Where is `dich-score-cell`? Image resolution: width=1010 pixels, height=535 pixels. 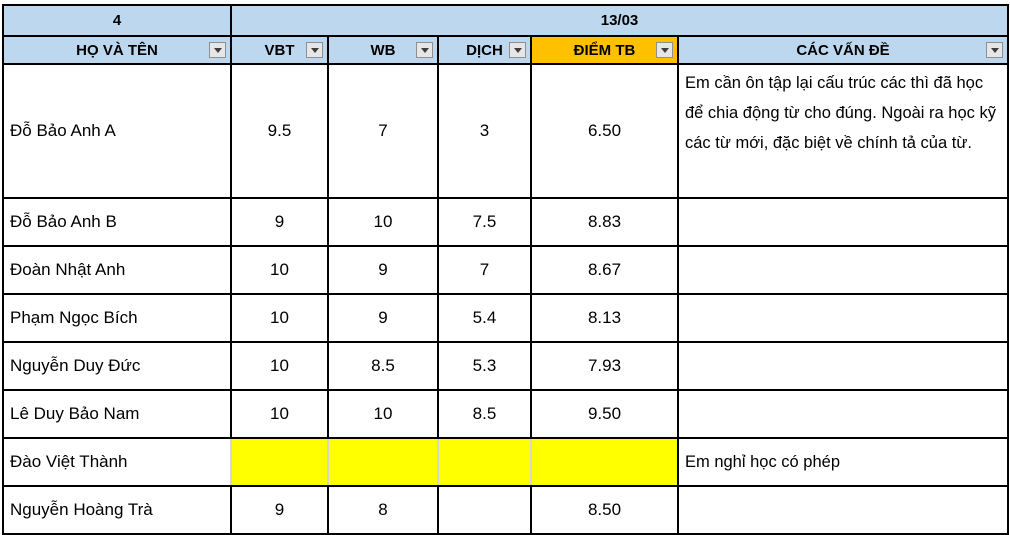 dich-score-cell is located at coordinates (484, 510).